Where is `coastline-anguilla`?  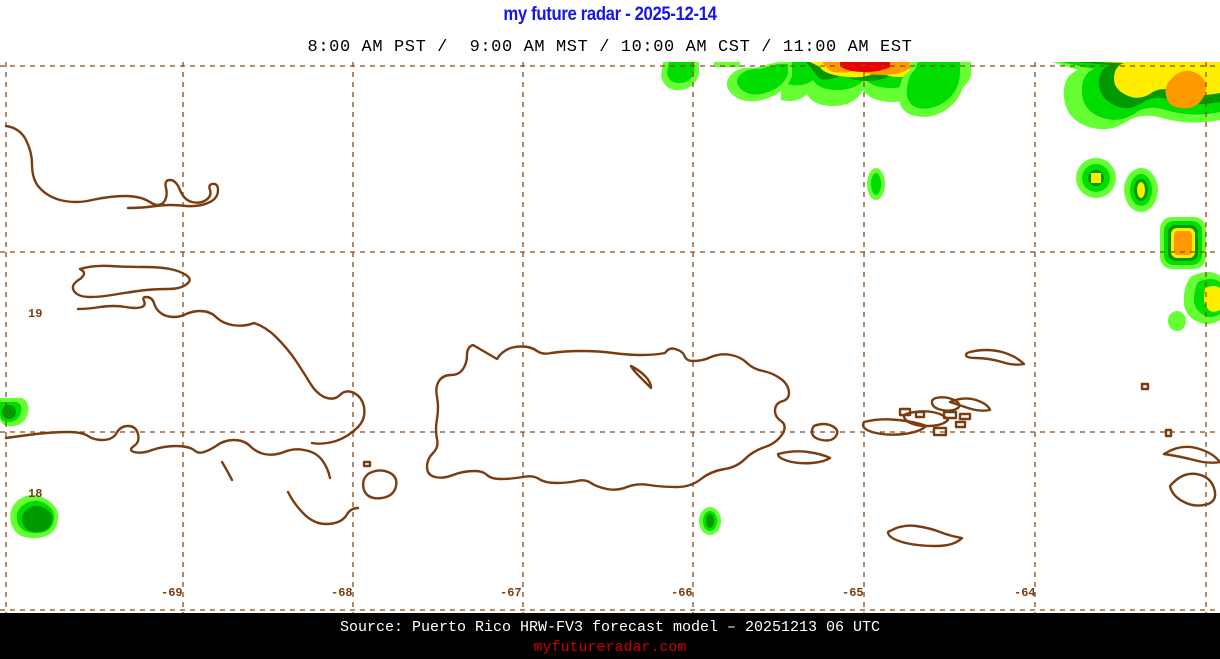
coastline-anguilla is located at coordinates (1191, 454).